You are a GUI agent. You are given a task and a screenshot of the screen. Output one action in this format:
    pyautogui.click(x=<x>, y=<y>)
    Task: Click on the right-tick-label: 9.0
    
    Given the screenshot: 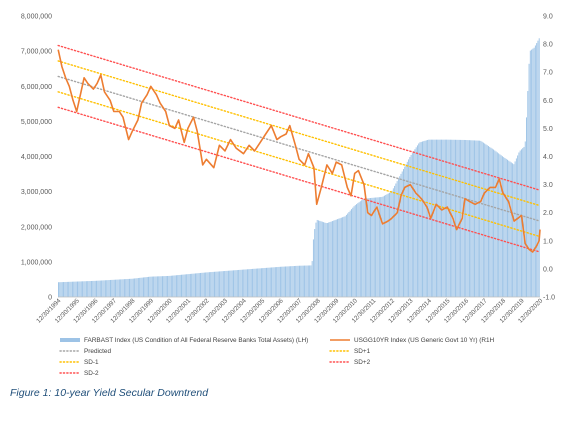 What is the action you would take?
    pyautogui.click(x=548, y=17)
    